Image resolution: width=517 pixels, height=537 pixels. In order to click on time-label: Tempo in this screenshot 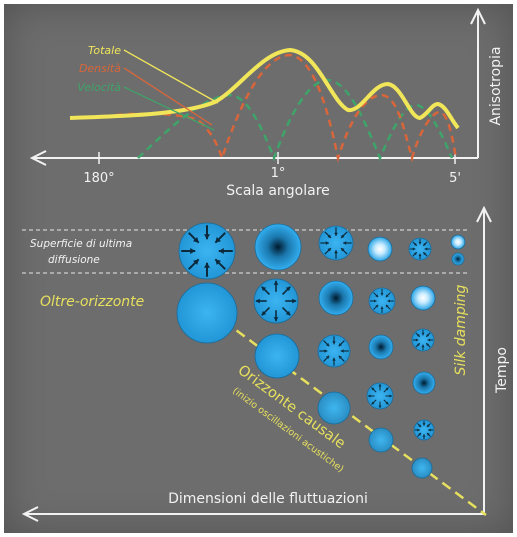, I will do `click(502, 370)`.